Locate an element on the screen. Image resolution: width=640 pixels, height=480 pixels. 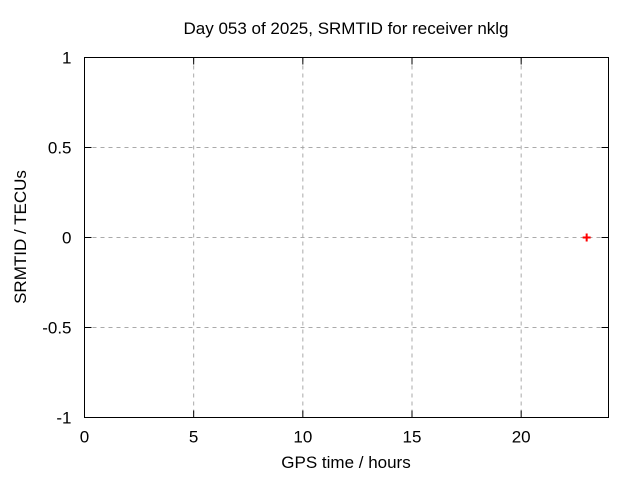
data-point-marker is located at coordinates (586, 237).